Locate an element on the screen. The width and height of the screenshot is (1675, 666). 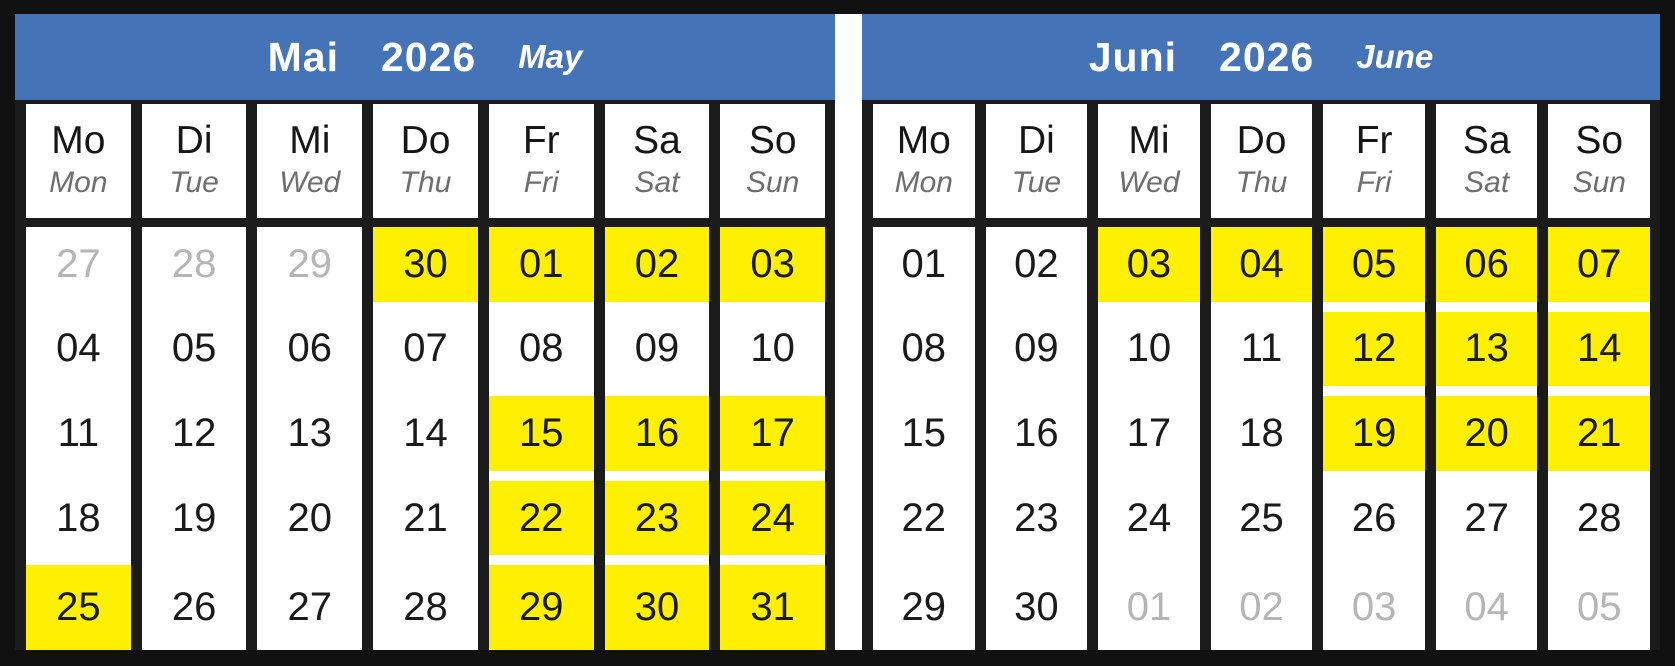
weekday-column: 07 14 21 28 05 is located at coordinates (1599, 438).